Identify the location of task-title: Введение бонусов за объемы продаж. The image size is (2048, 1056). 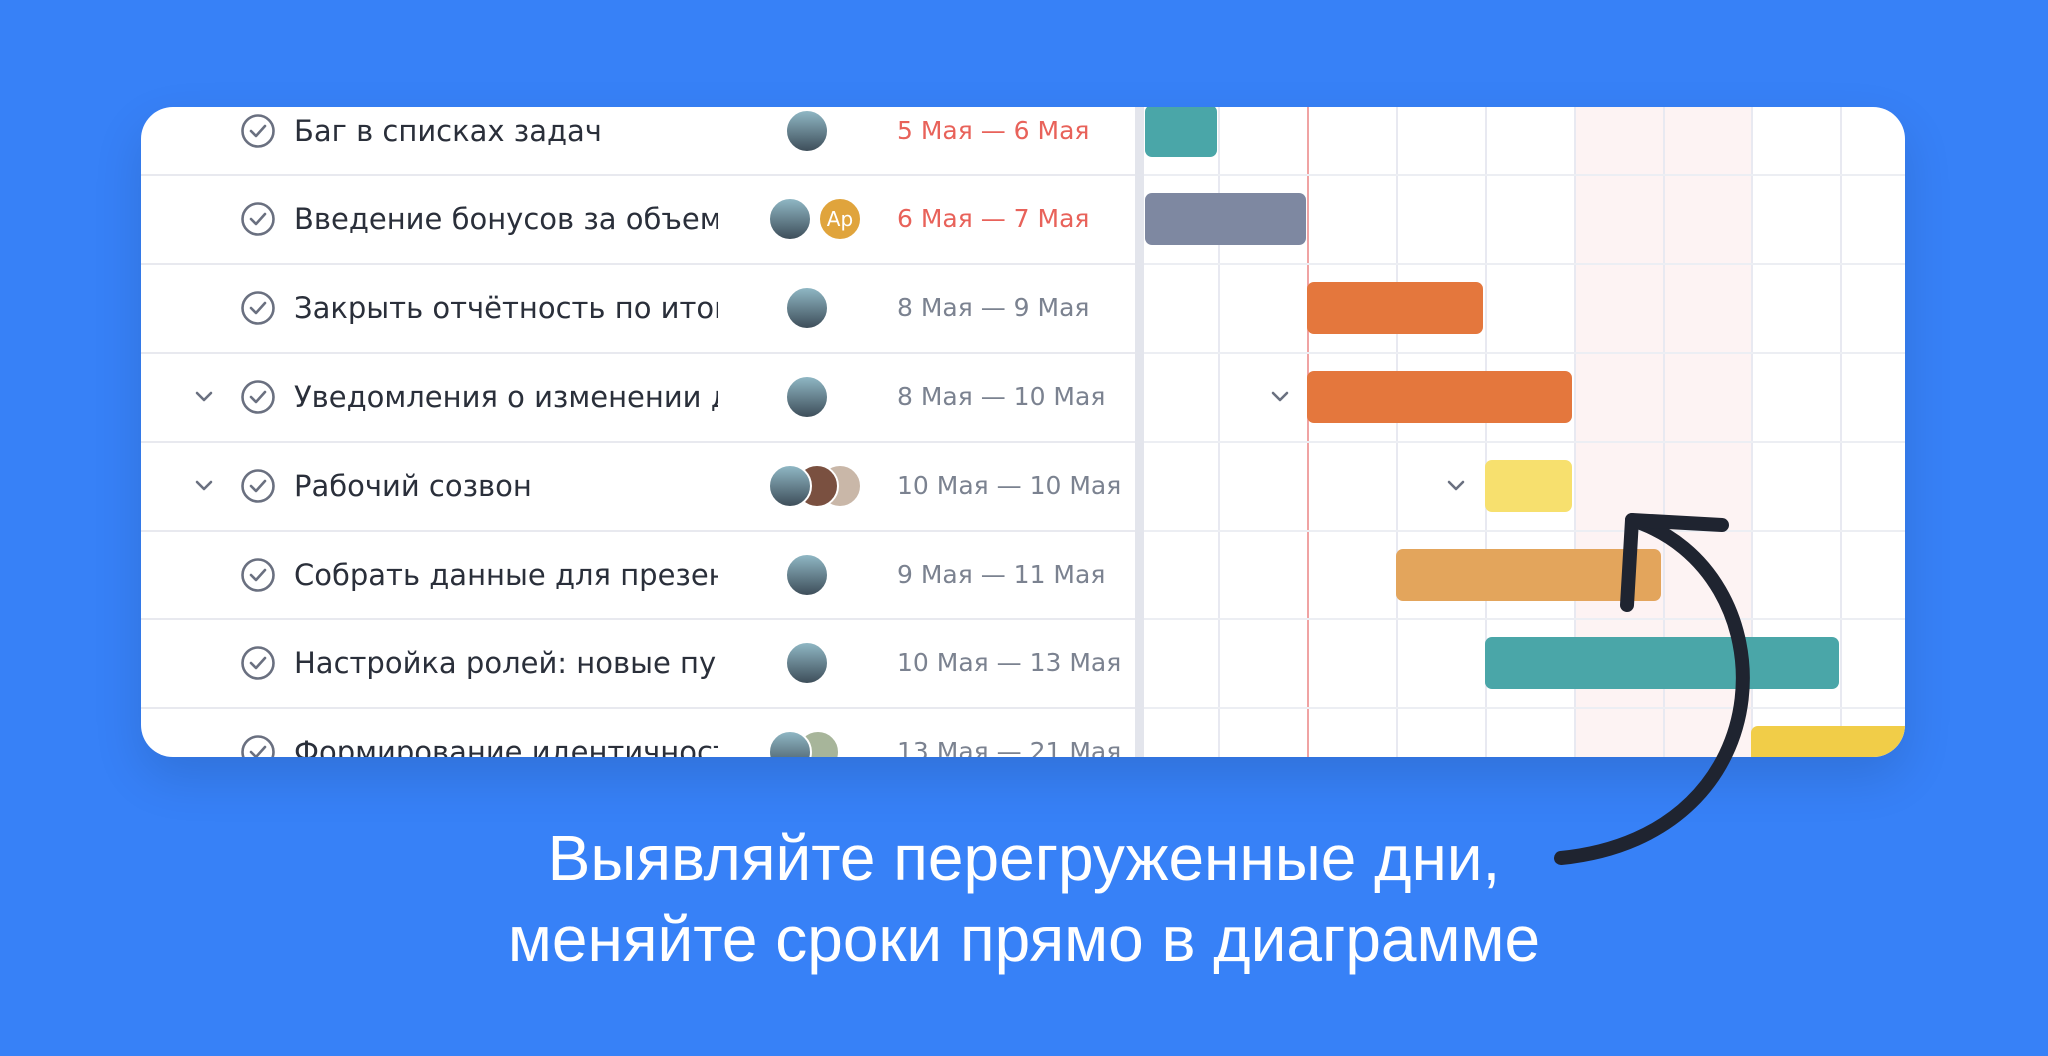
(506, 219).